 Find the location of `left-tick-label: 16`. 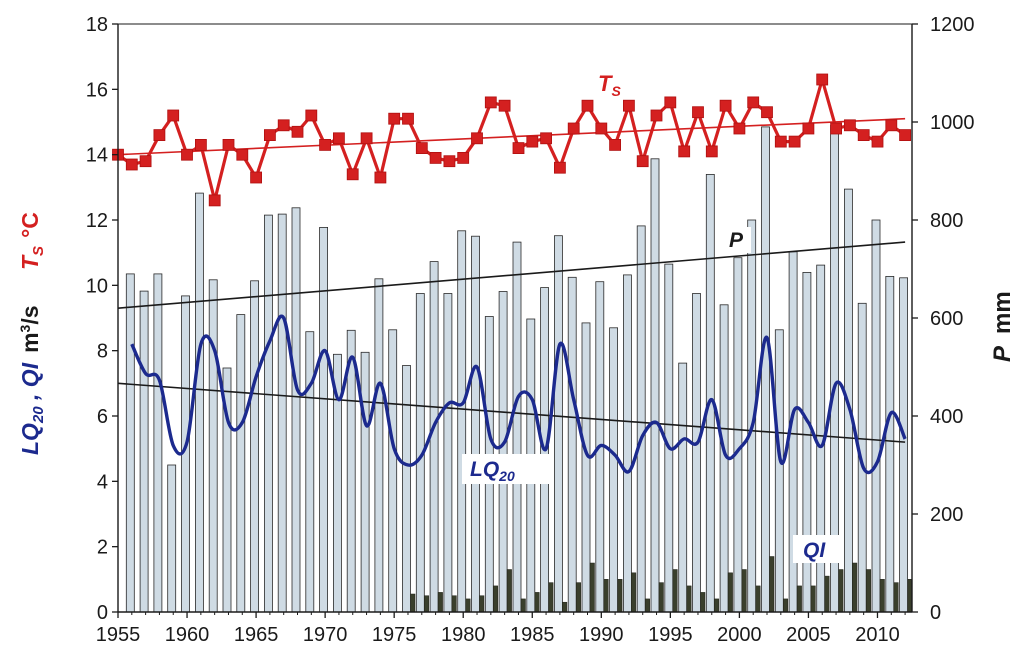

left-tick-label: 16 is located at coordinates (97, 90).